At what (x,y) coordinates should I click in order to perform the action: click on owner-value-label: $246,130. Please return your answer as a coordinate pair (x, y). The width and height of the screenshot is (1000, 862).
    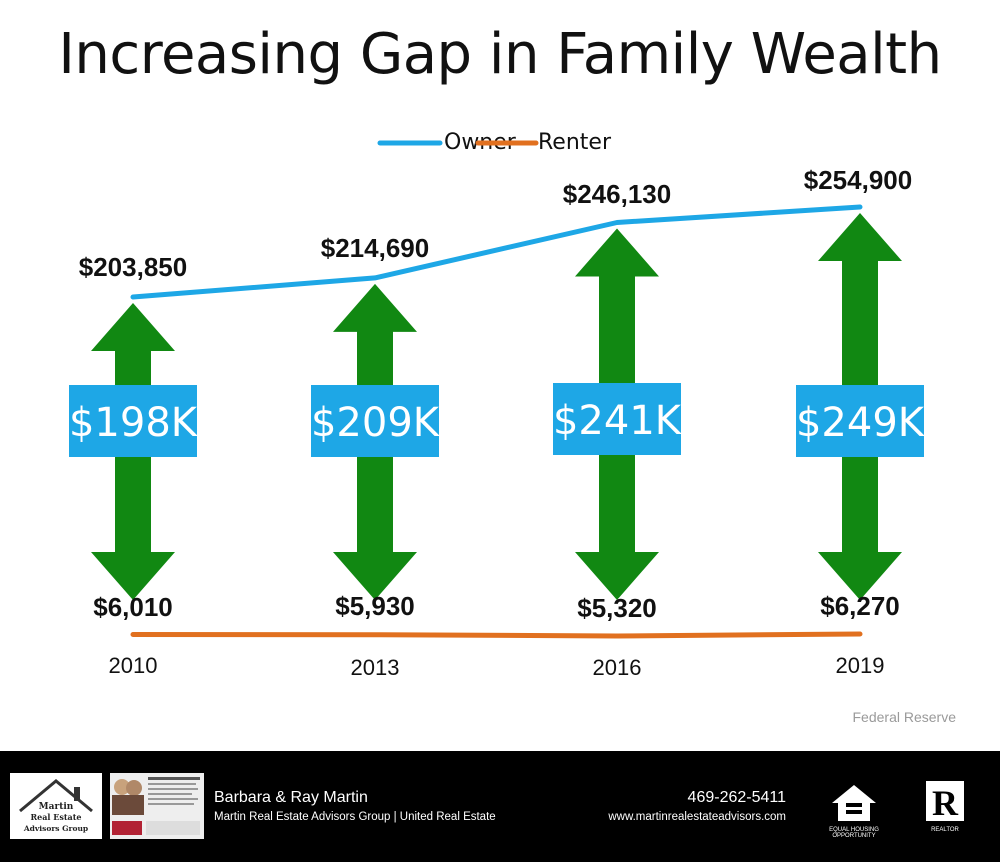
    Looking at the image, I should click on (617, 194).